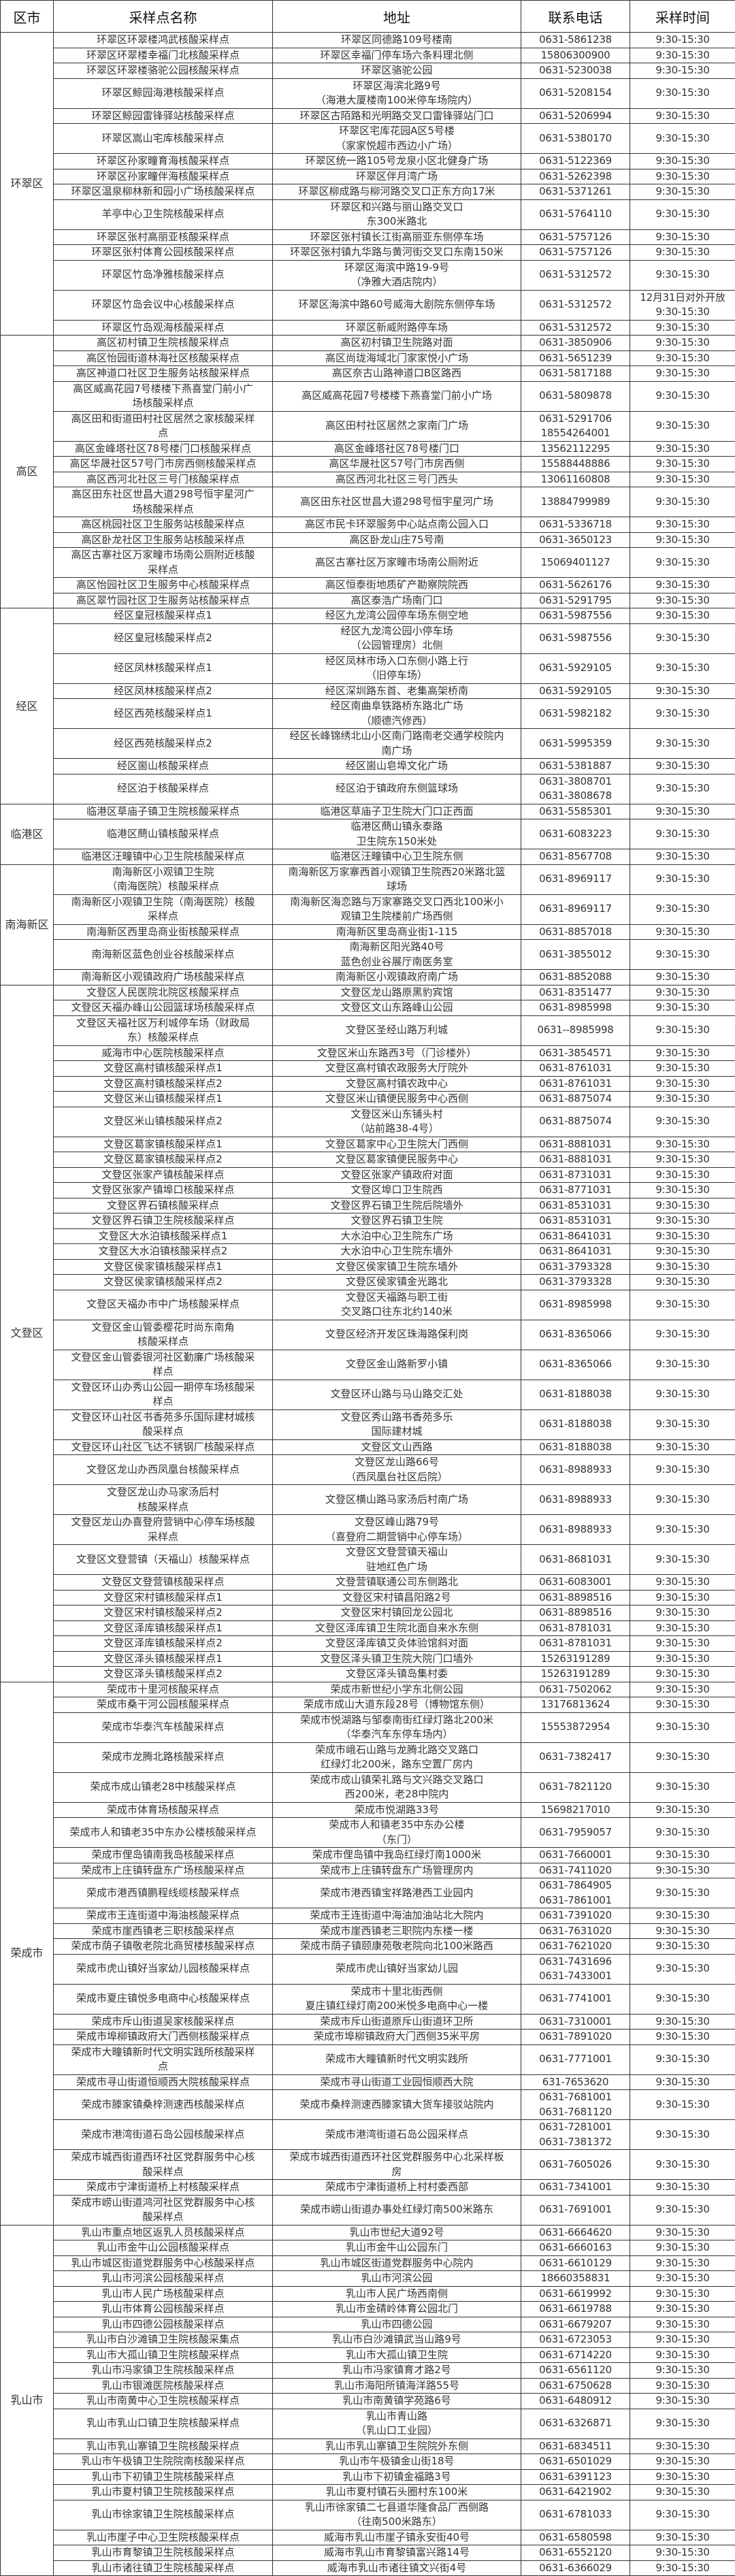  I want to click on phone-cell: 0631-3650123, so click(576, 540).